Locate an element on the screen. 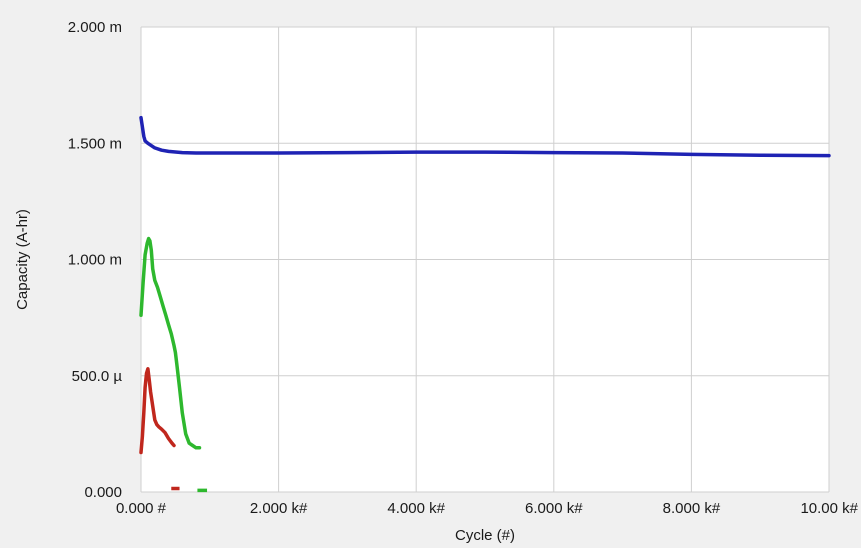 The height and width of the screenshot is (548, 861). y-axis-label: Capacity (A-hr) is located at coordinates (22, 259).